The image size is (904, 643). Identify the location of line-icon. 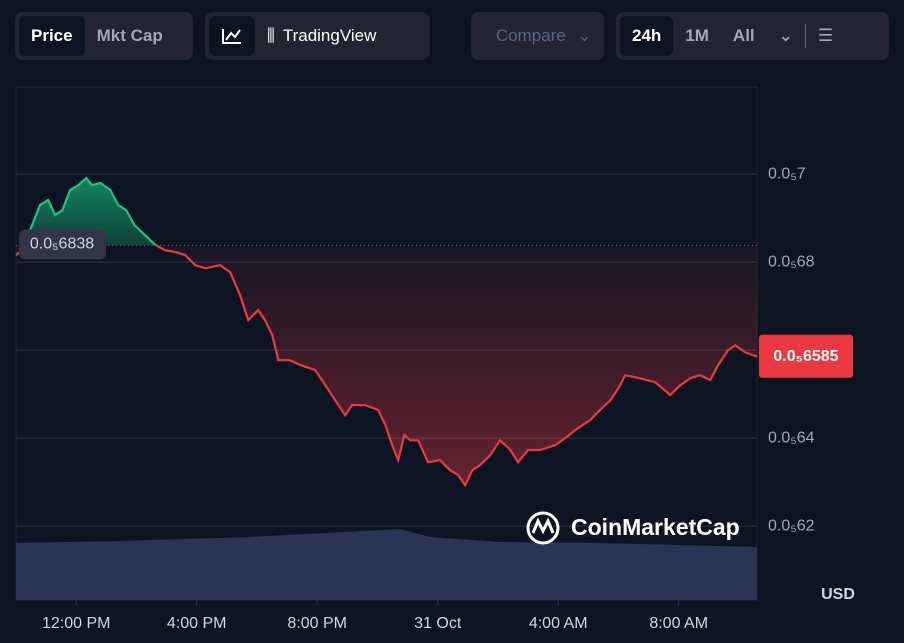
(231, 36).